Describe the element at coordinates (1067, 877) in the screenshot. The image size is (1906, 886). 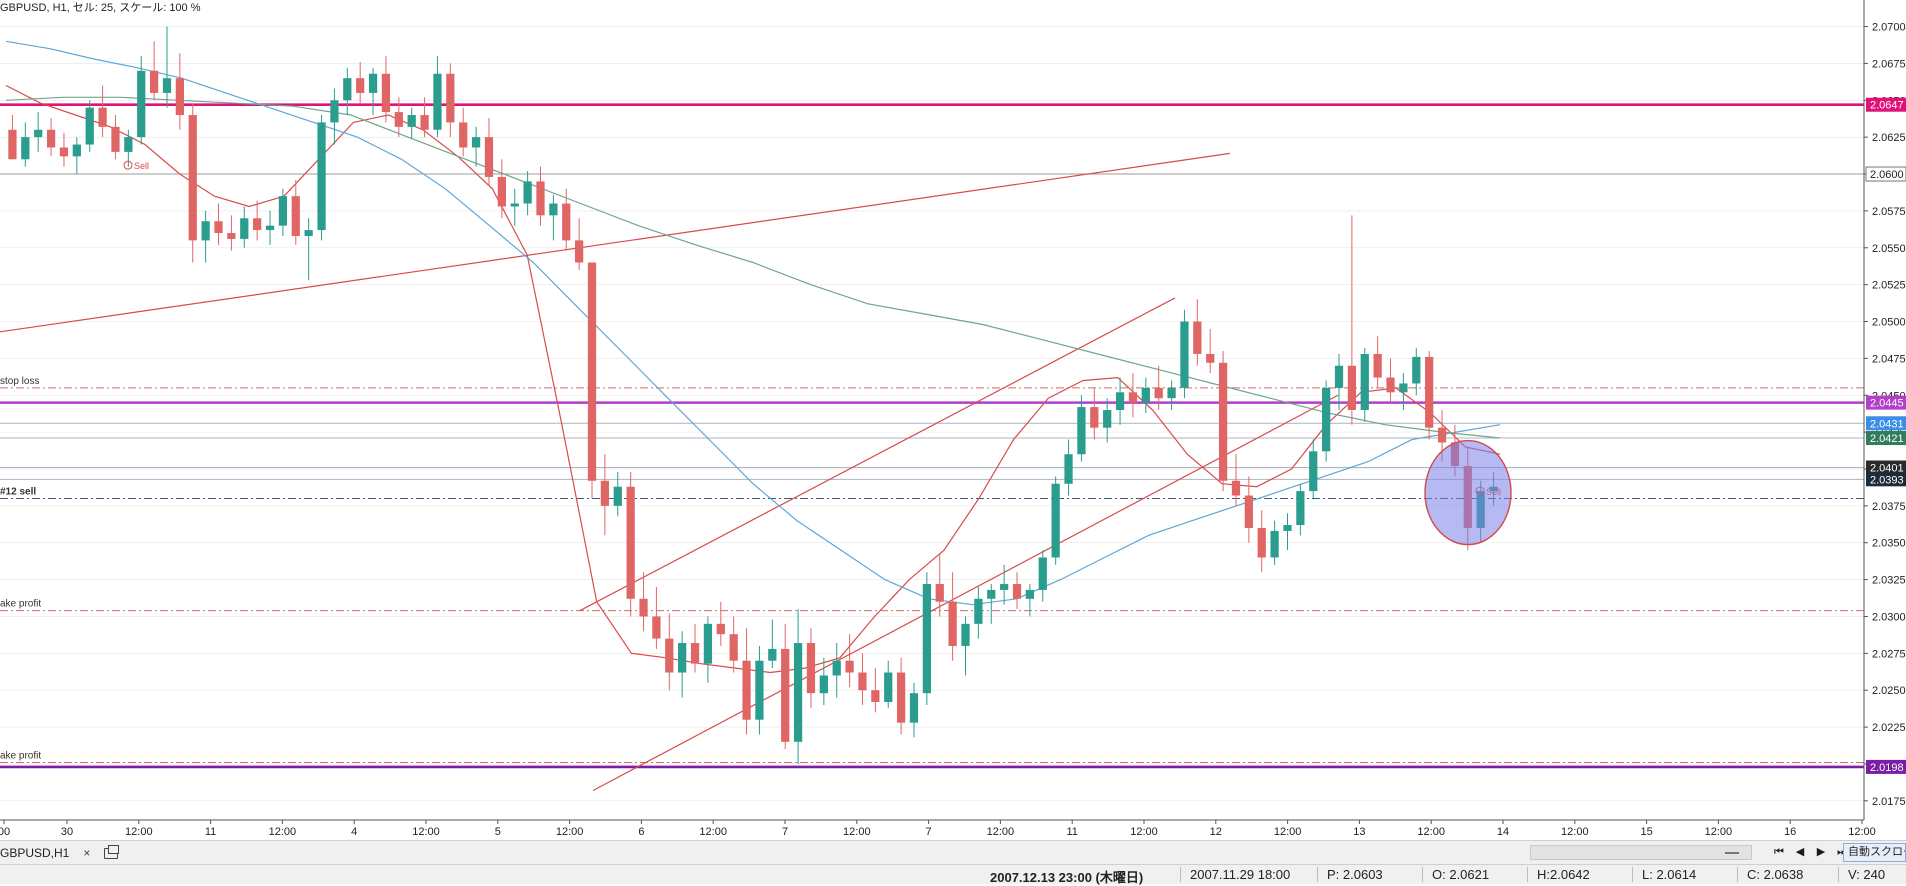
I see `status-datetime: 2007.12.13 23:00 (木曜日)` at that location.